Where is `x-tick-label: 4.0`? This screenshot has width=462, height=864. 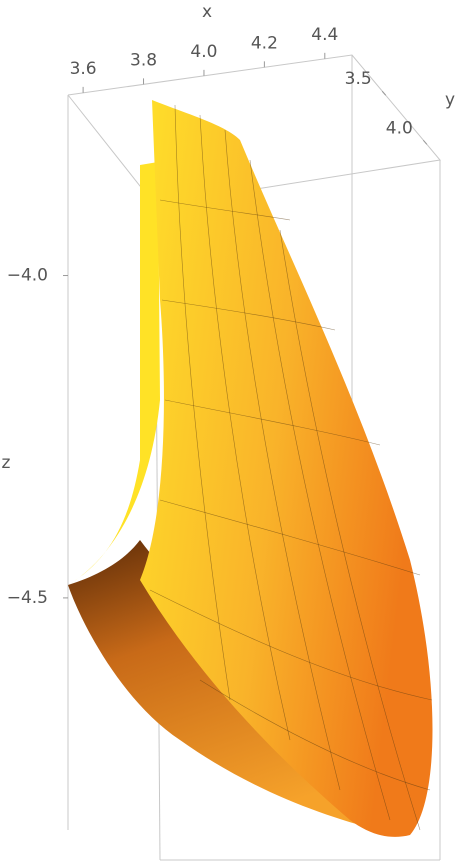 x-tick-label: 4.0 is located at coordinates (203, 52).